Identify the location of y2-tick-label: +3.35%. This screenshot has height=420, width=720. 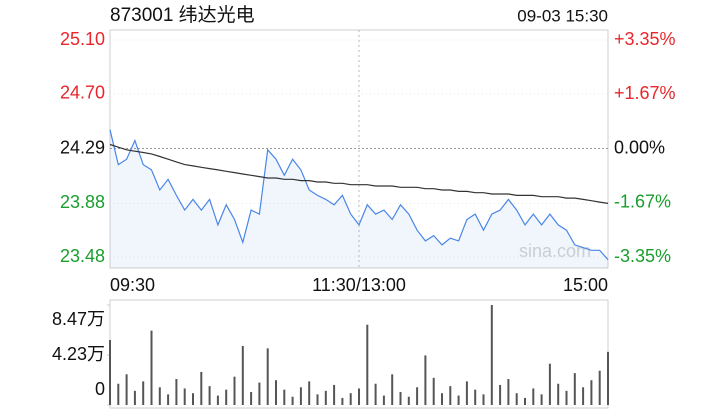
(645, 39).